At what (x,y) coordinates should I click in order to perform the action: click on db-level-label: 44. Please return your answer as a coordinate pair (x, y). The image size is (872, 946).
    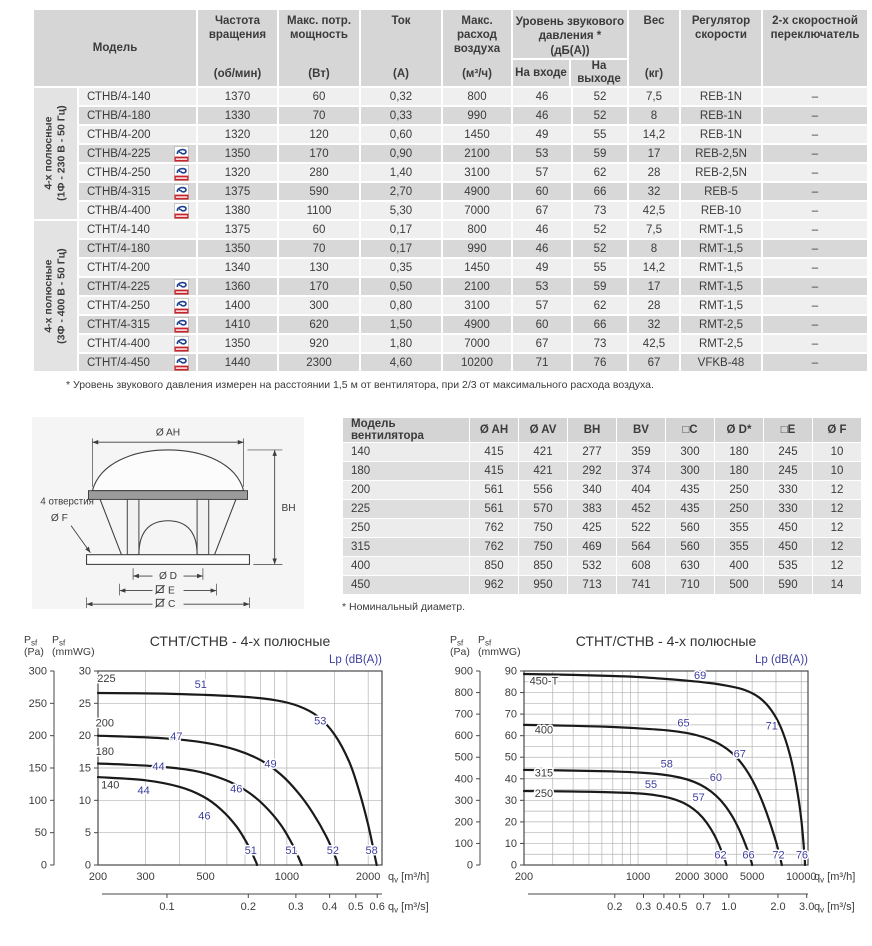
    Looking at the image, I should click on (158, 767).